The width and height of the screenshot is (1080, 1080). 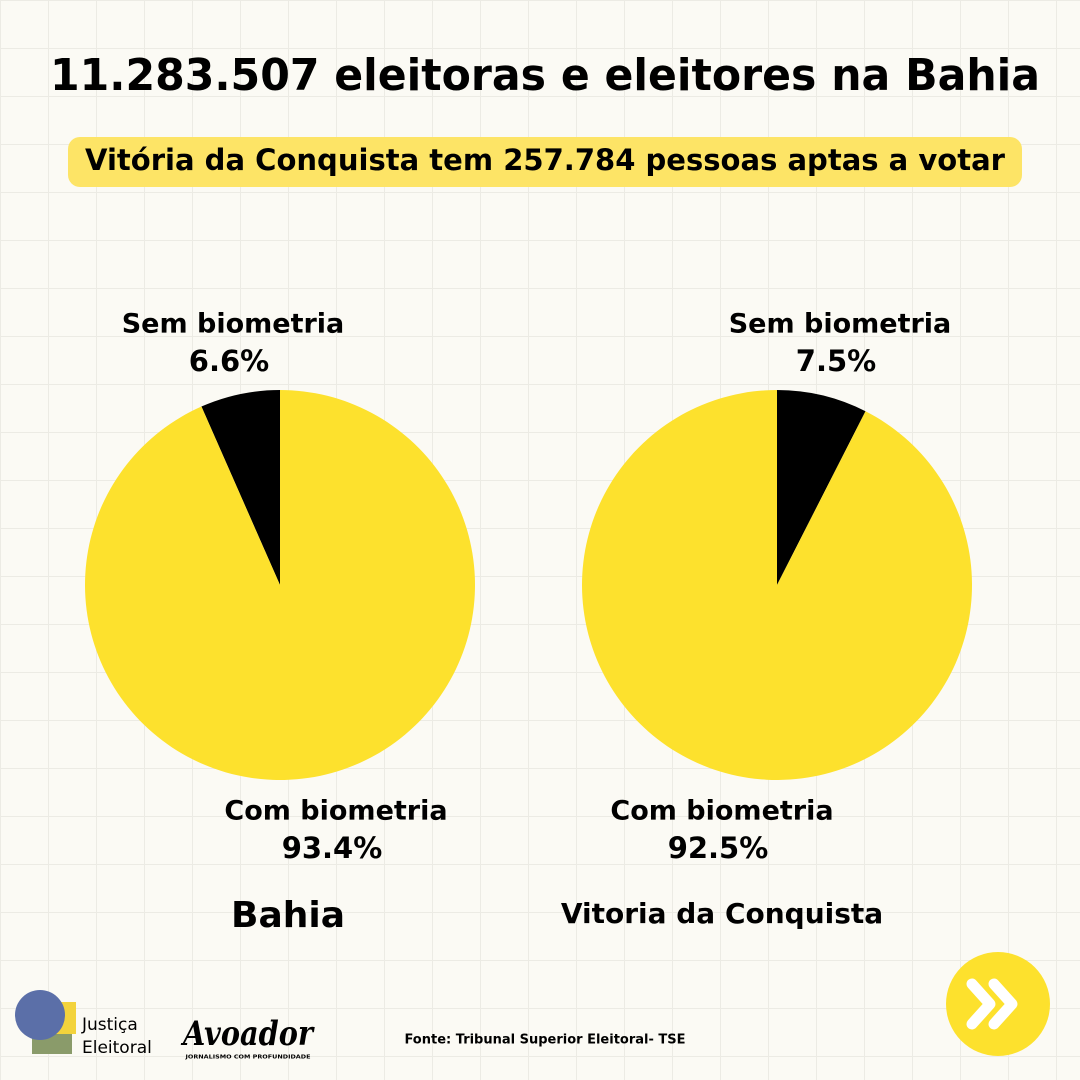 I want to click on pie-title: Bahia, so click(x=288, y=915).